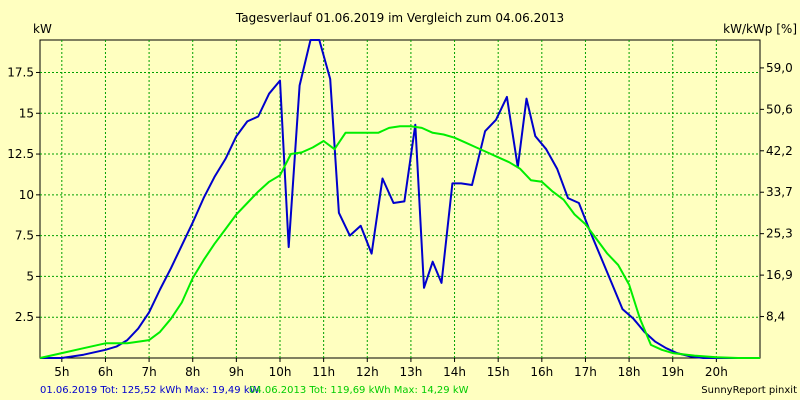 The image size is (800, 400). I want to click on legend-entry-2013: 04.06.2013 Tot: 119,69 kWh Max: 14,29 kW, so click(359, 390).